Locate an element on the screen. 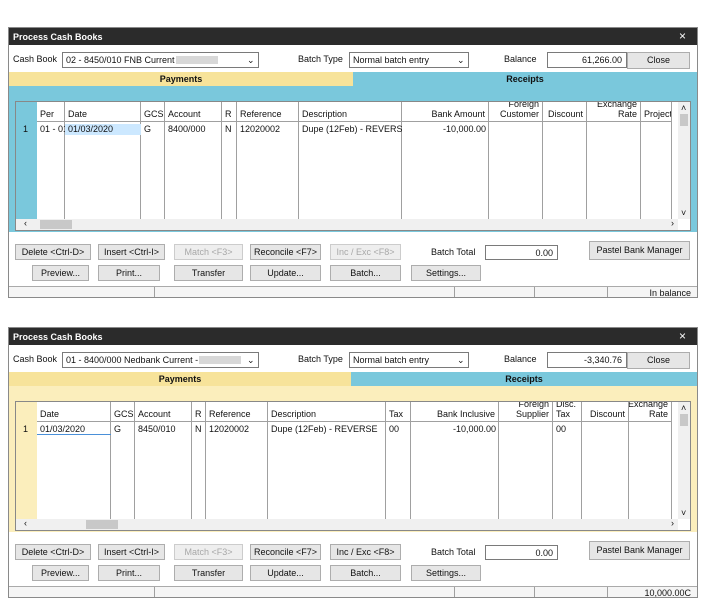 The image size is (707, 600). status-text: 10,000.00C is located at coordinates (667, 593).